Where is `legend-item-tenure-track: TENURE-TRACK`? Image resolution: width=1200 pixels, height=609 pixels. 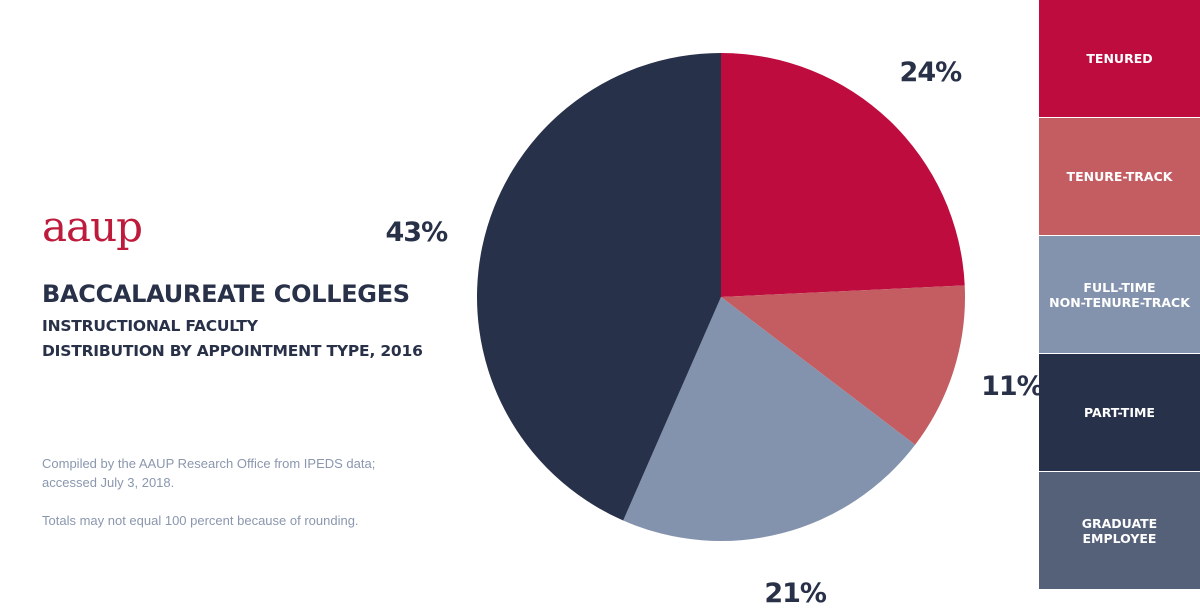 legend-item-tenure-track: TENURE-TRACK is located at coordinates (1119, 176).